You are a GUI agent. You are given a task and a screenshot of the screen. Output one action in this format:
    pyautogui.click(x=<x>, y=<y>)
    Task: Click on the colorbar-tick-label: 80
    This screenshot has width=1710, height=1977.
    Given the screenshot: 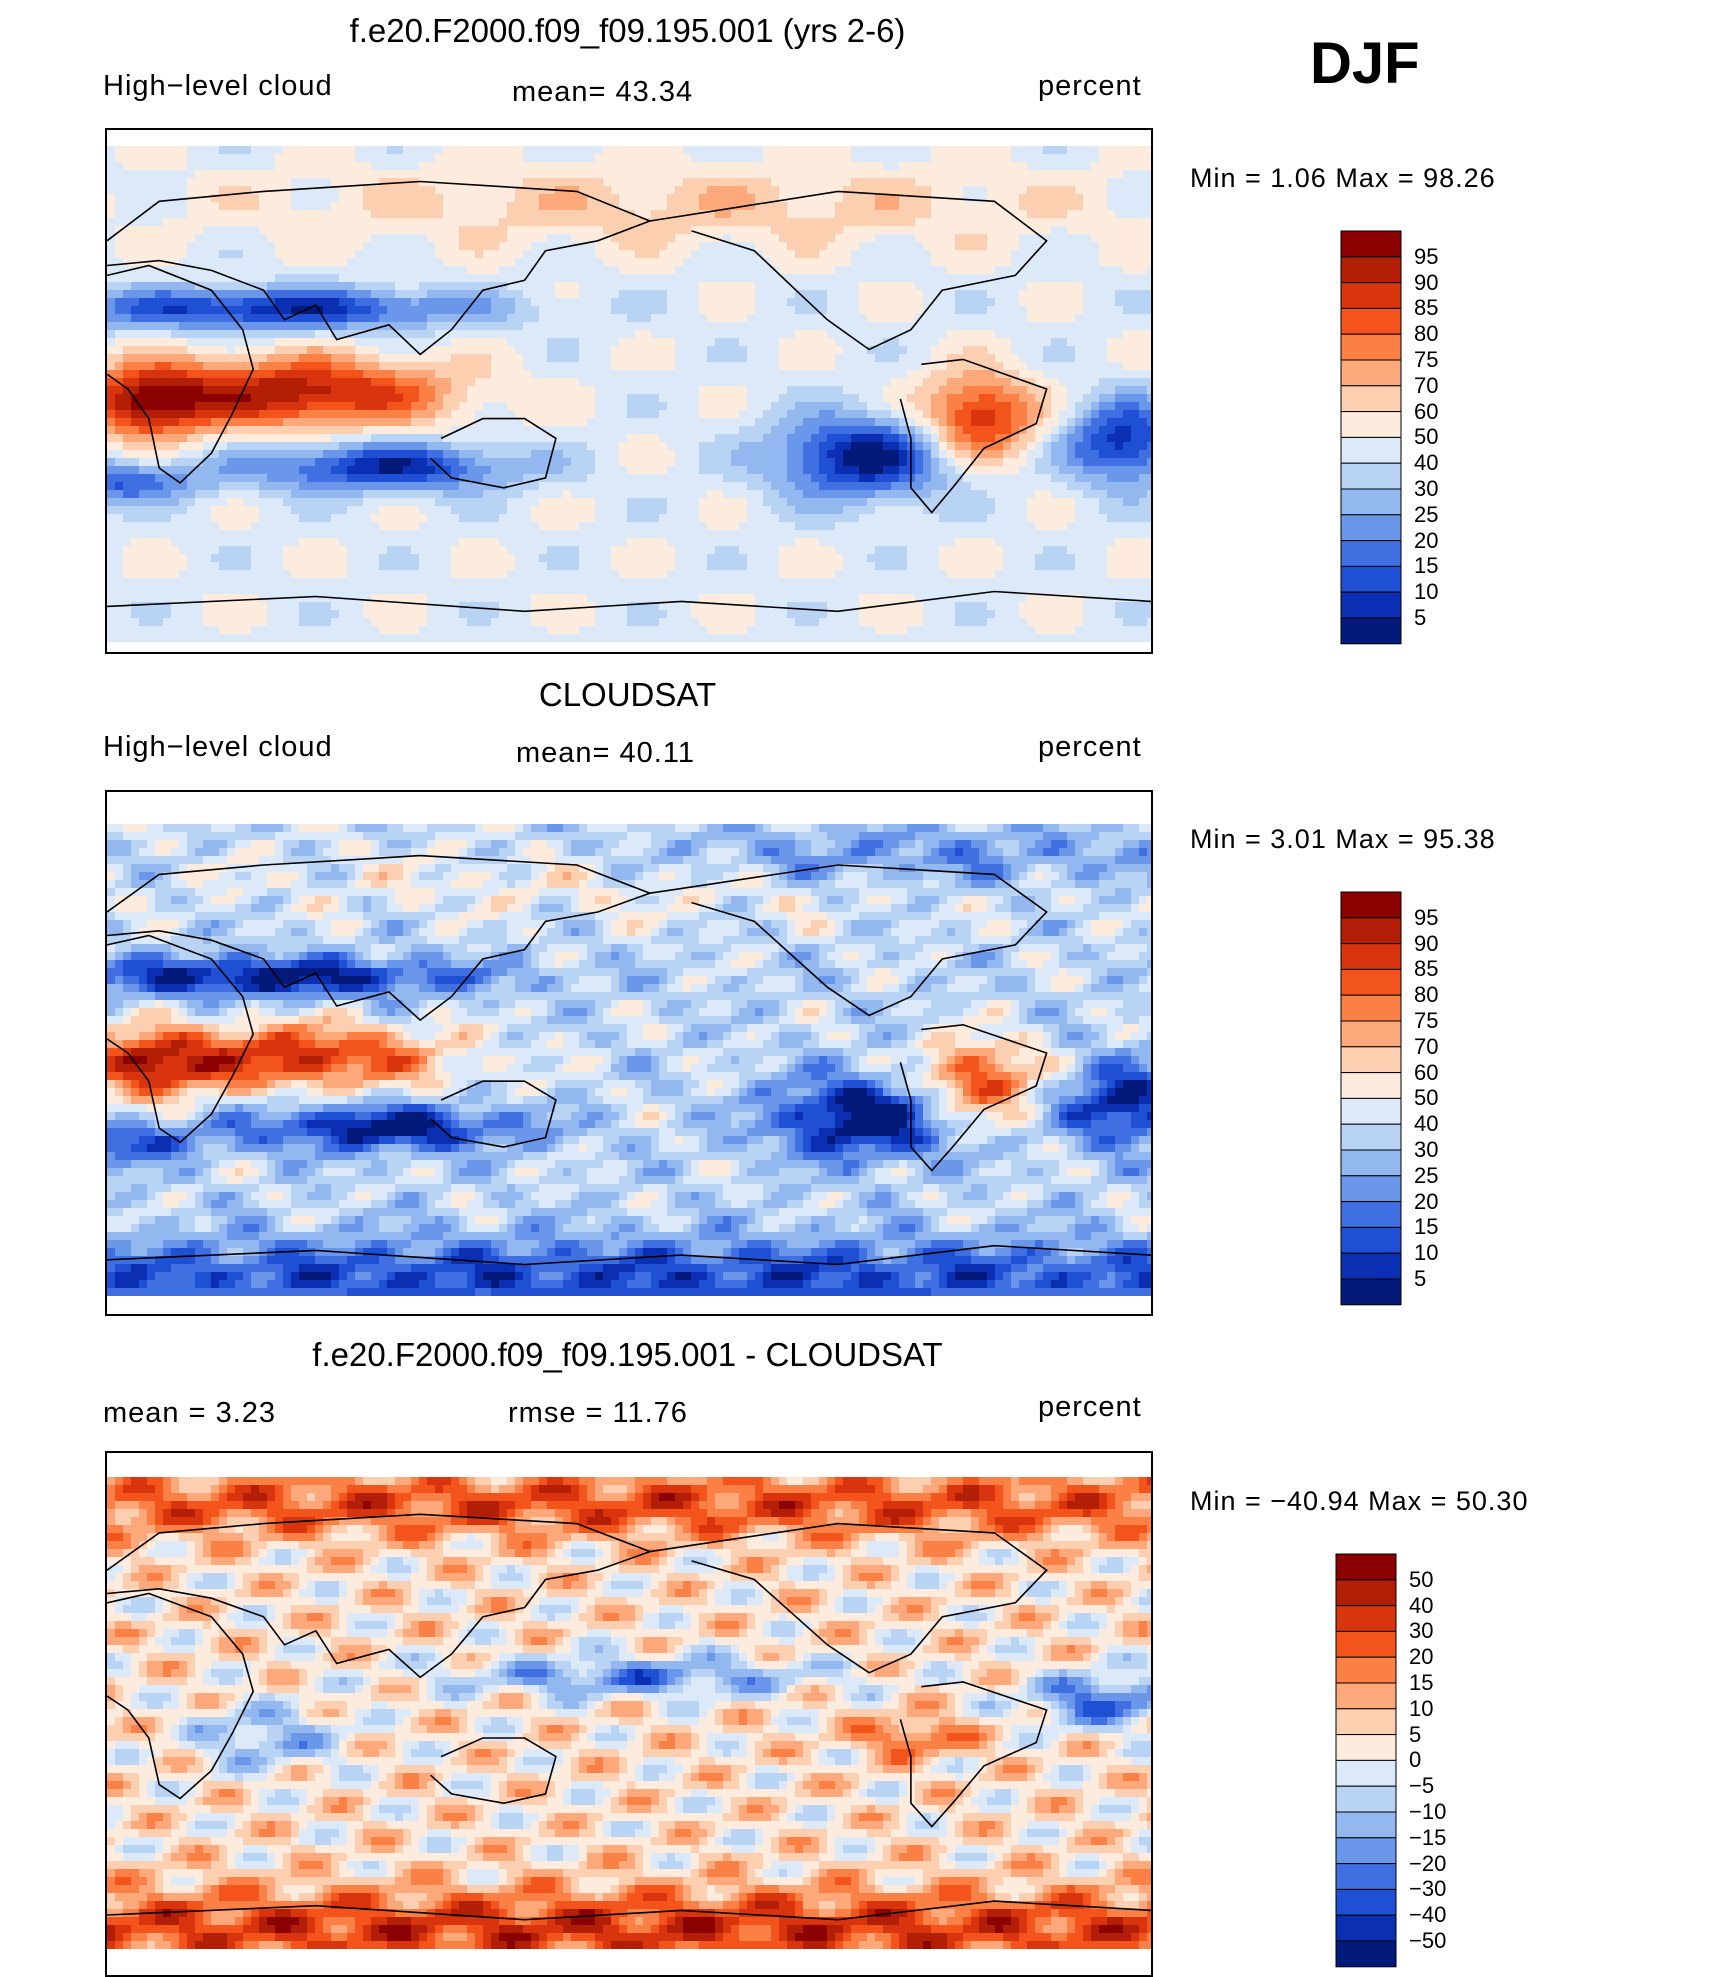 What is the action you would take?
    pyautogui.click(x=1426, y=334)
    